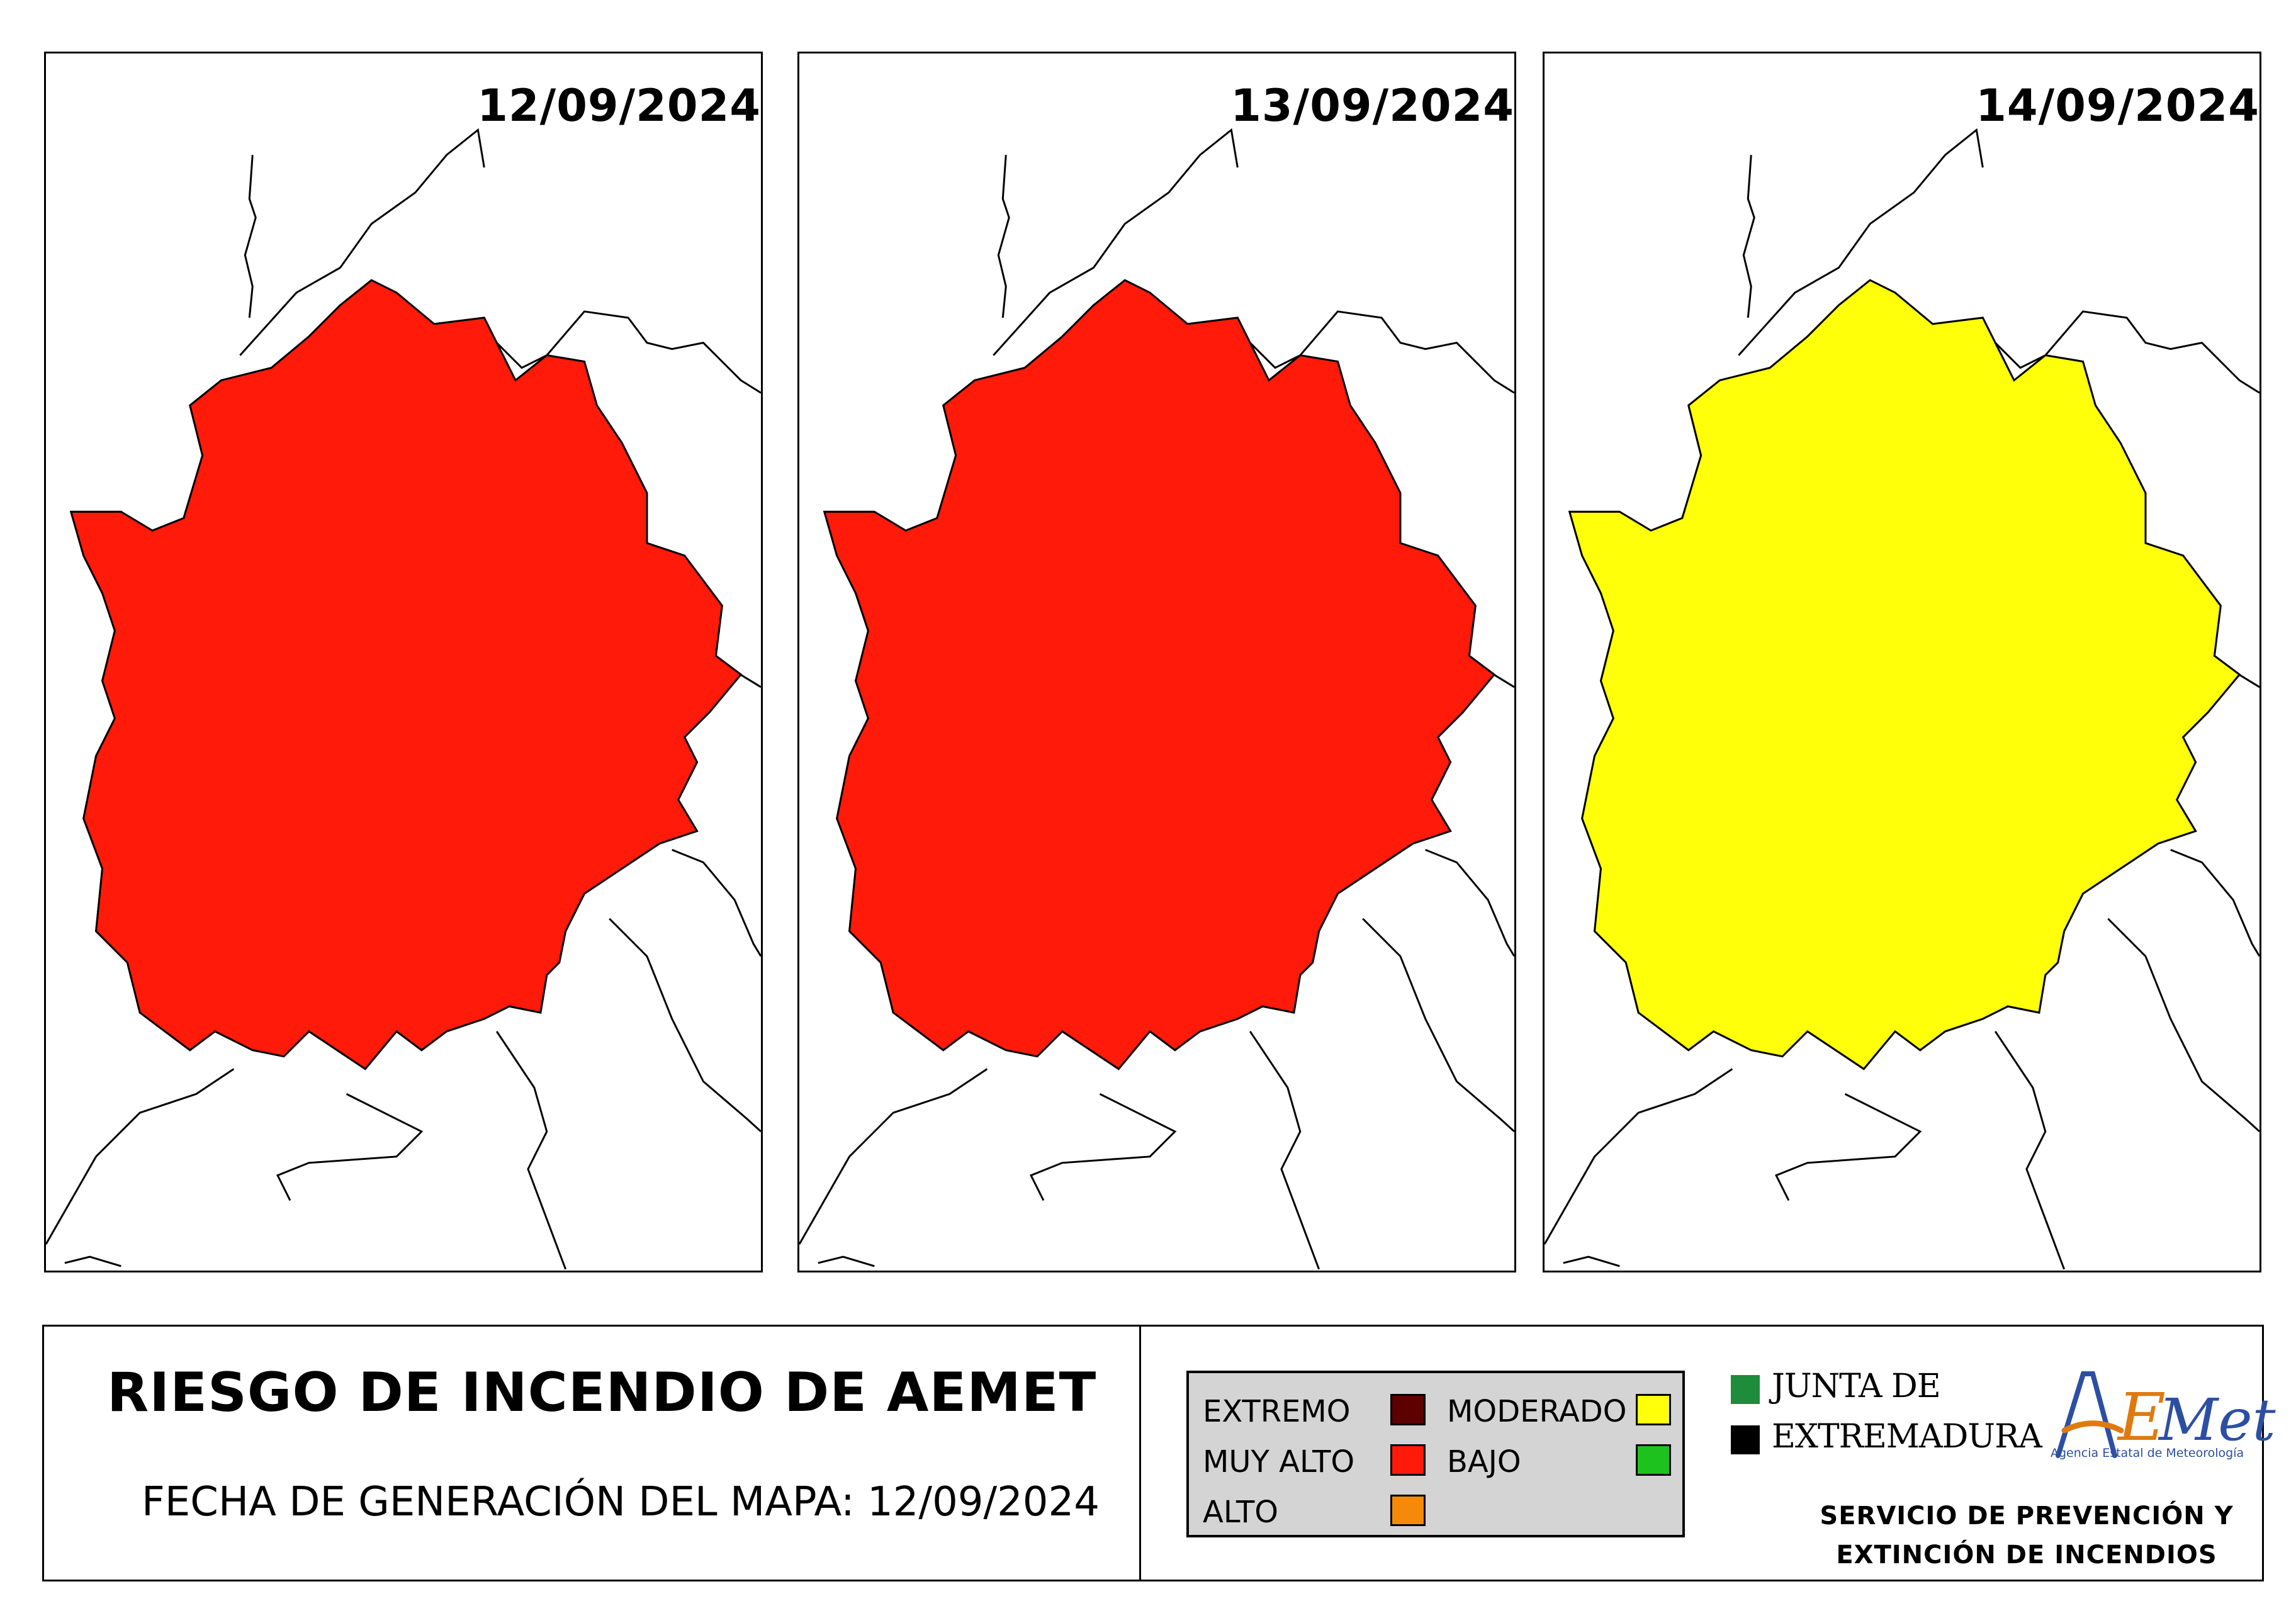 The width and height of the screenshot is (2296, 1623). I want to click on aemet-subtitle: Agencia Estatal de Meteorología, so click(2147, 1453).